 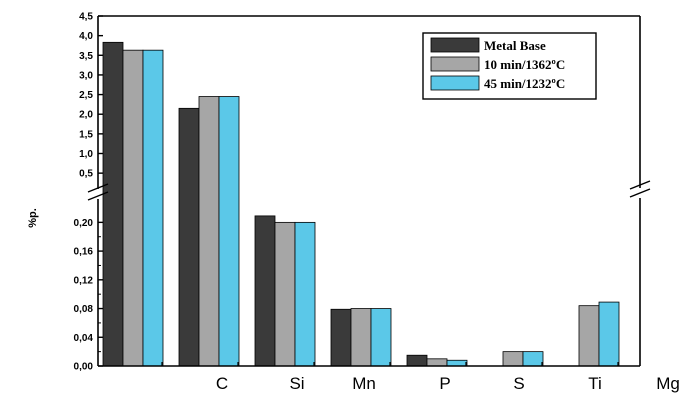 What do you see at coordinates (86, 36) in the screenshot?
I see `y-tick-label: 4,0` at bounding box center [86, 36].